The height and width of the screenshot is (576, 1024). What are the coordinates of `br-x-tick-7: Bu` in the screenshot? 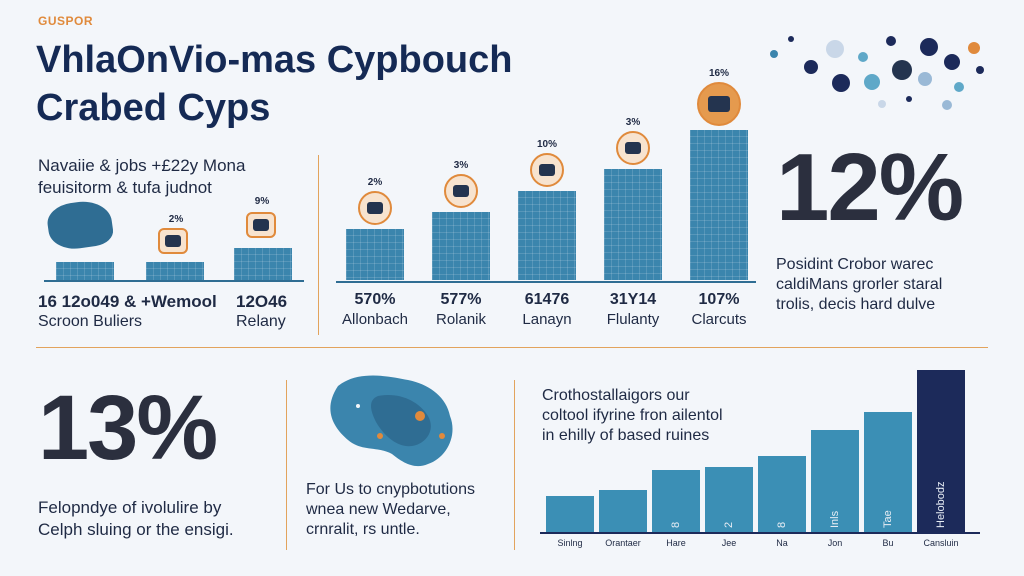 It's located at (888, 543).